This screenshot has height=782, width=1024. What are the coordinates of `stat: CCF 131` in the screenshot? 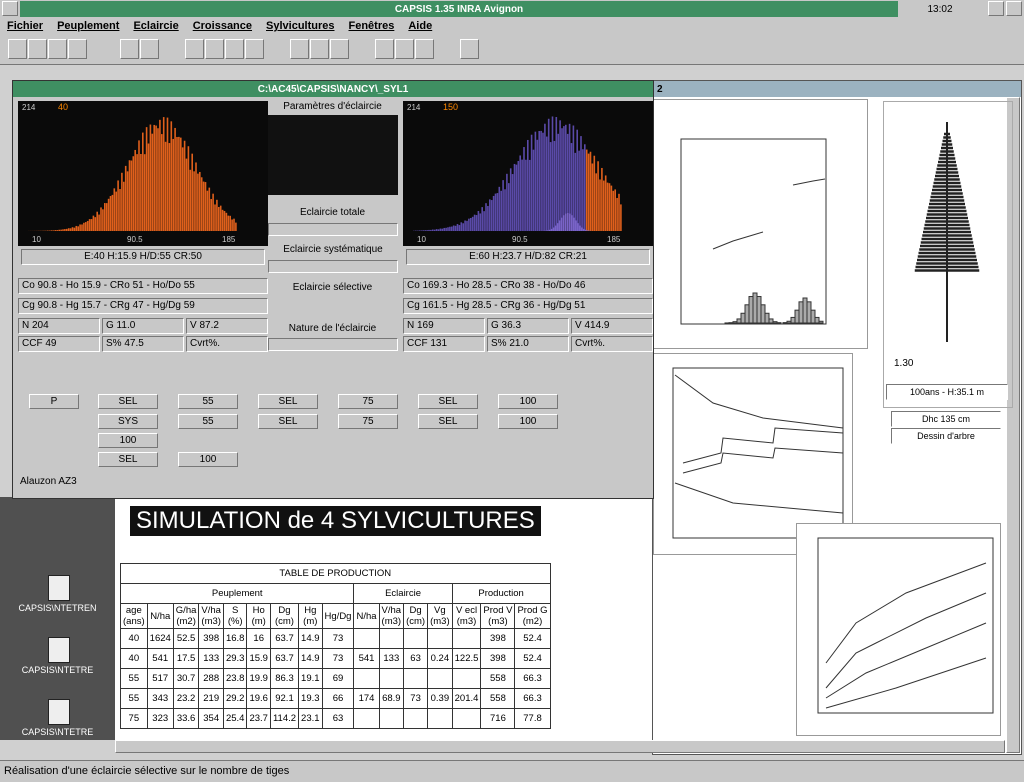 It's located at (444, 344).